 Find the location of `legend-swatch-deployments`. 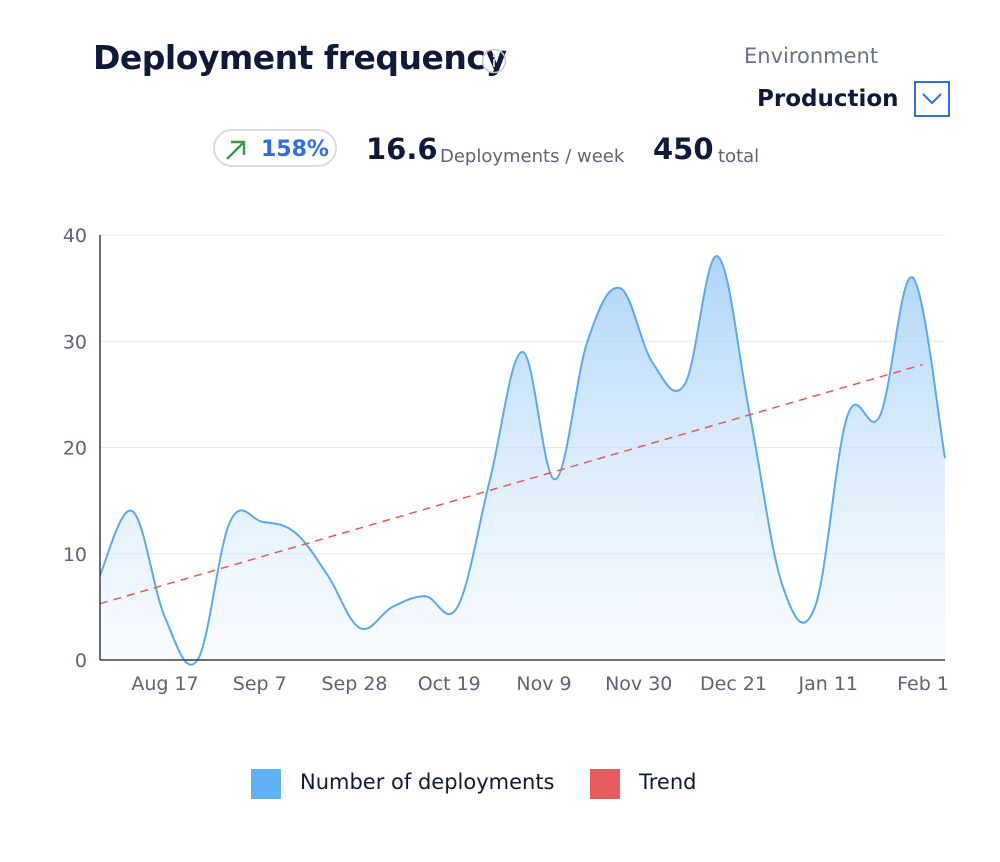

legend-swatch-deployments is located at coordinates (266, 784).